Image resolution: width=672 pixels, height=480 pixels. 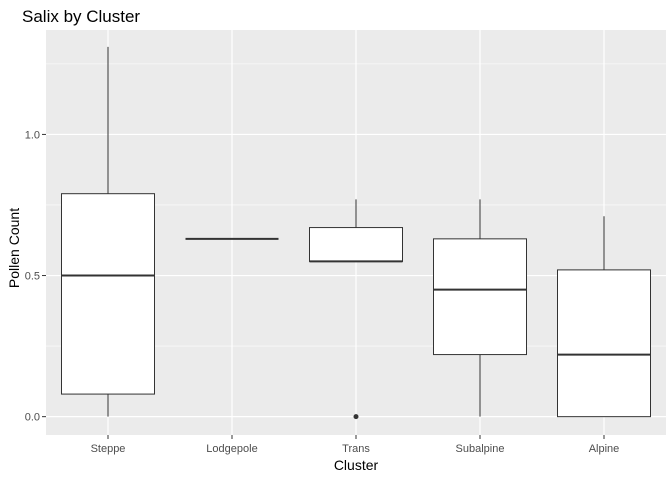 I want to click on x-axis: Steppe Lodgepole Trans Subalpine Alpine, so click(x=355, y=445).